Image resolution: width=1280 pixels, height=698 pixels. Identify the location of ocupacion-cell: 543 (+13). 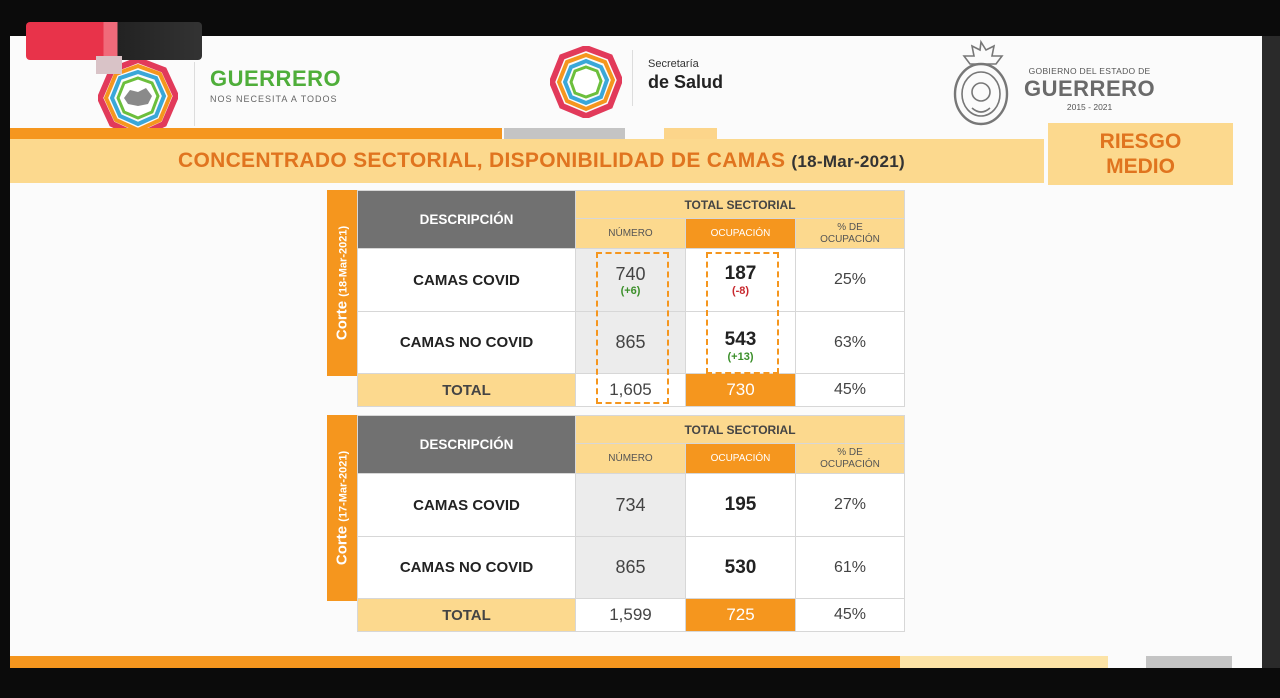
(740, 342).